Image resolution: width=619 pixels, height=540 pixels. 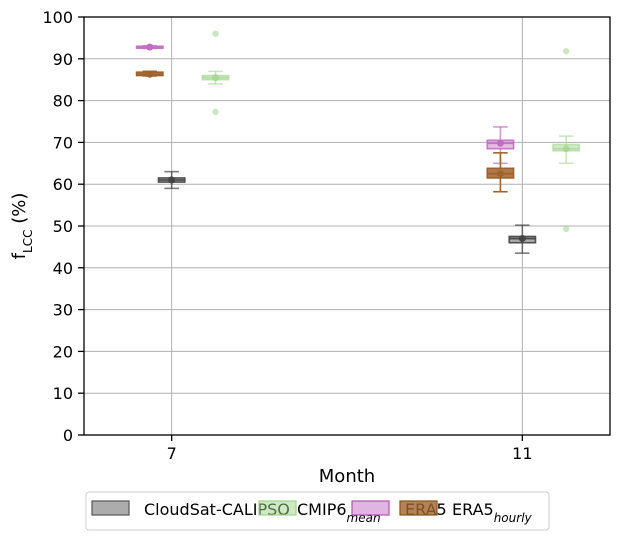 What do you see at coordinates (217, 509) in the screenshot?
I see `legend-label-cloudsat: CloudSat-CALIPSO` at bounding box center [217, 509].